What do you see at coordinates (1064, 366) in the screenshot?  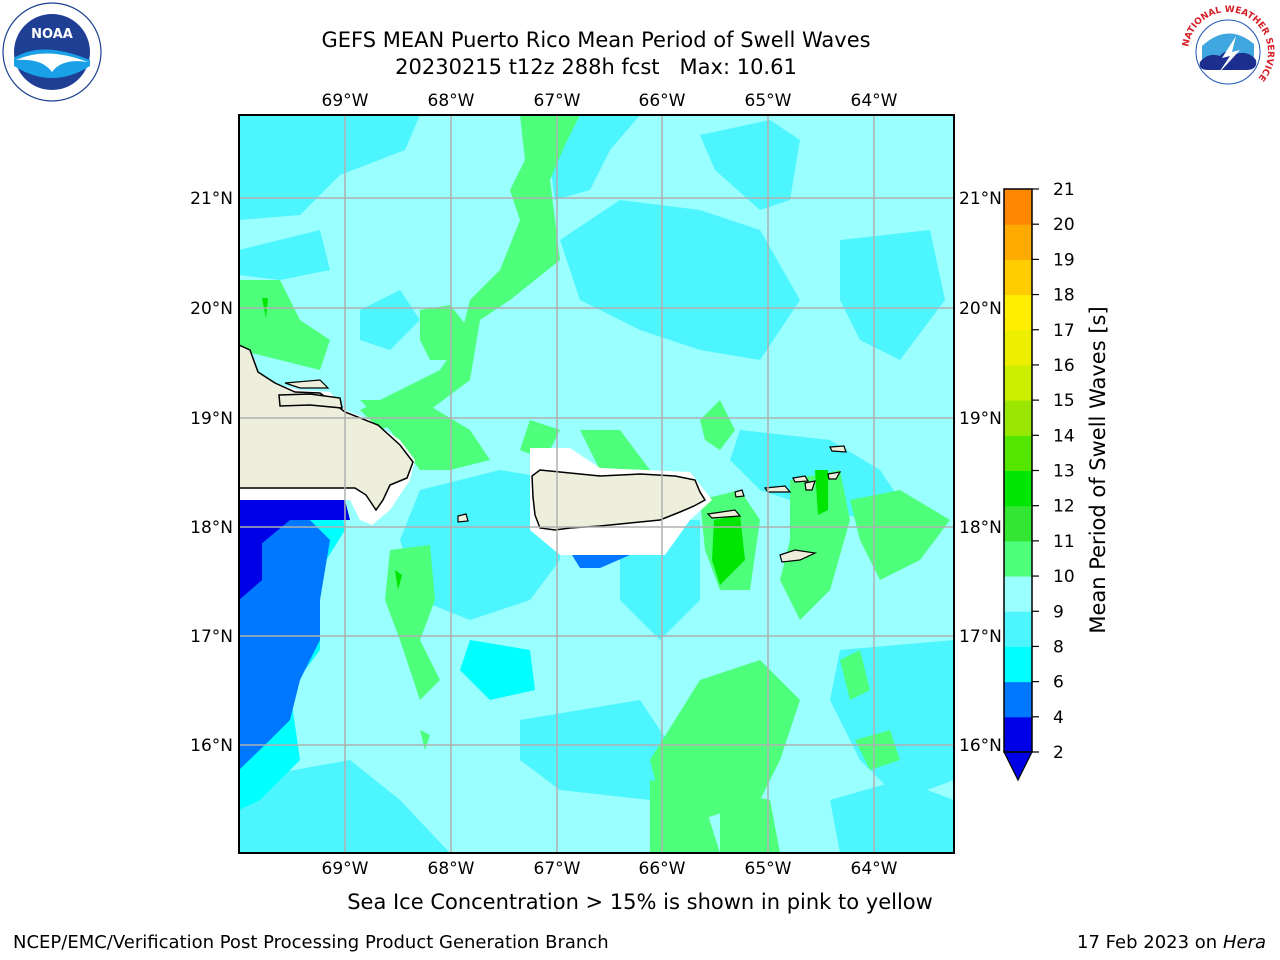 I see `colorbar-tick-label: 16` at bounding box center [1064, 366].